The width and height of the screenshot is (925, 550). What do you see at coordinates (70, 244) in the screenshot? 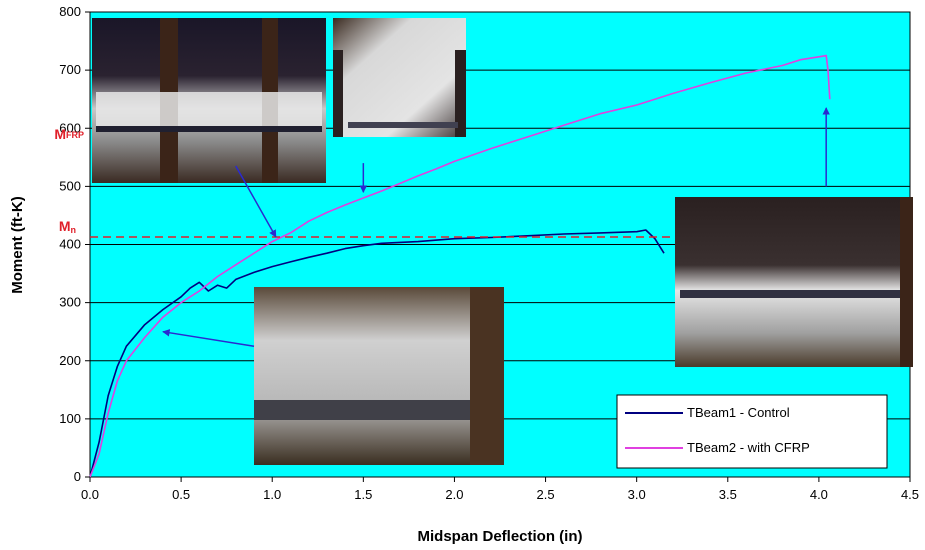
I see `y-tick-label: 400` at bounding box center [70, 244].